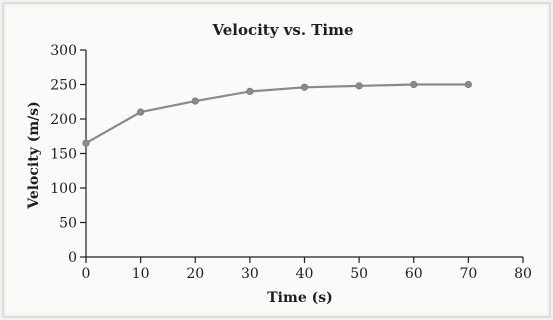  Describe the element at coordinates (414, 274) in the screenshot. I see `x-tick-label: 60` at that location.